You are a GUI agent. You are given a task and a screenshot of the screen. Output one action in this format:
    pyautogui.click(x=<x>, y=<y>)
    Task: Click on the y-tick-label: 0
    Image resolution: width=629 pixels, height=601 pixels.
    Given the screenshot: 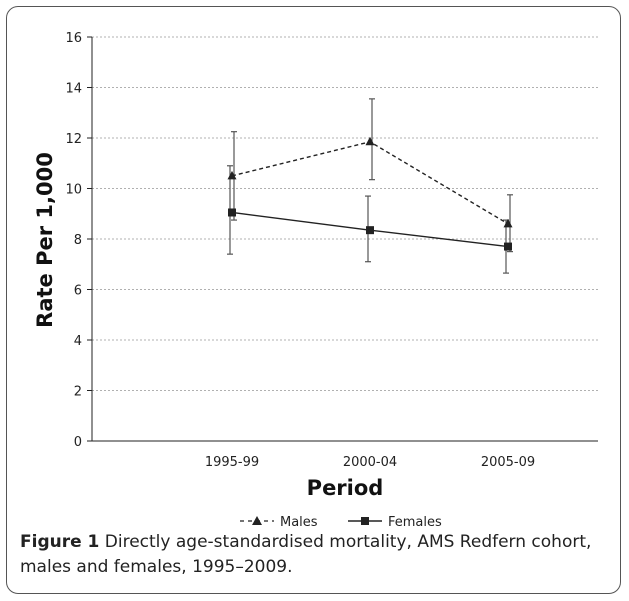 What is the action you would take?
    pyautogui.click(x=78, y=442)
    